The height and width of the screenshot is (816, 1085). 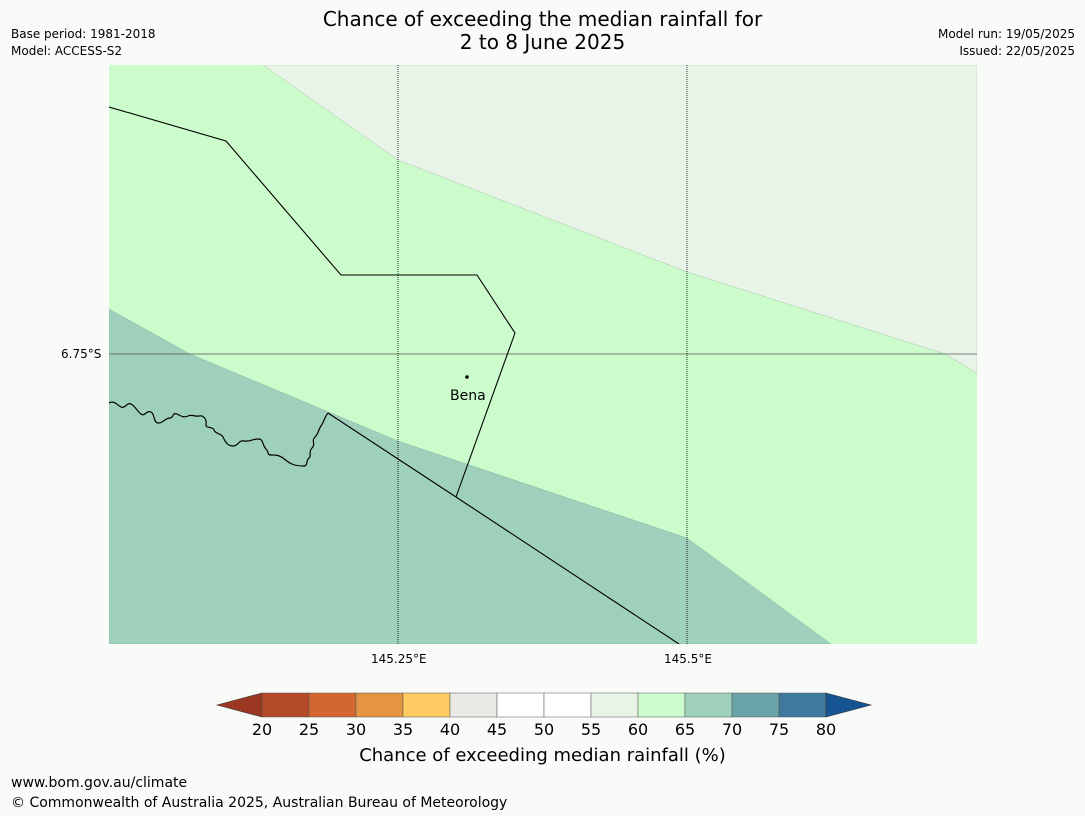 What do you see at coordinates (688, 659) in the screenshot?
I see `lon-label-2: 145.5°E` at bounding box center [688, 659].